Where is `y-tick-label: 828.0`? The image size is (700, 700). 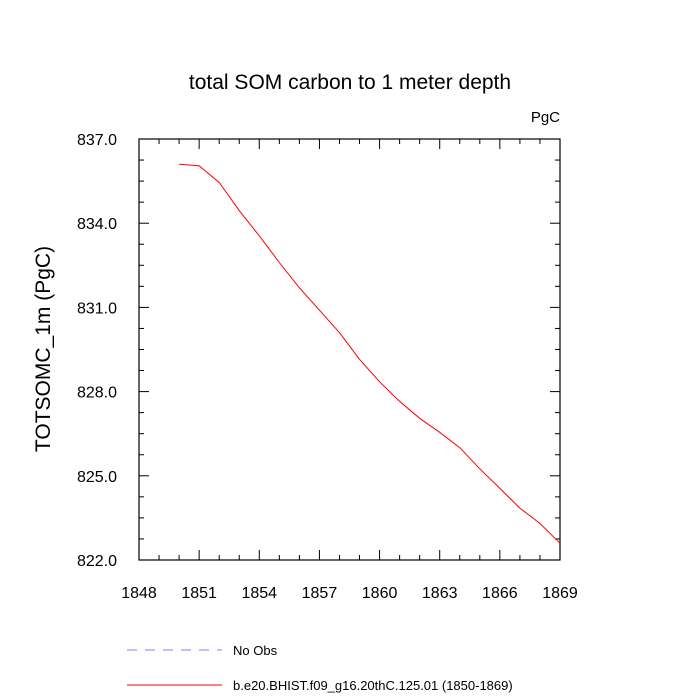
y-tick-label: 828.0 is located at coordinates (97, 393).